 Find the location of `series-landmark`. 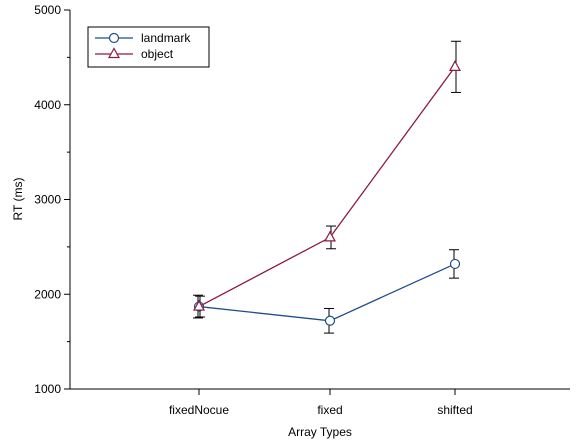

series-landmark is located at coordinates (327, 291).